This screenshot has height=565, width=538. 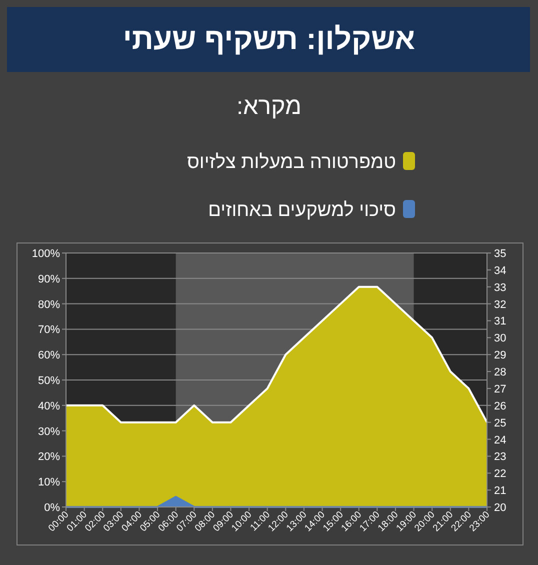 I want to click on y2-tick-label: 23, so click(x=500, y=457).